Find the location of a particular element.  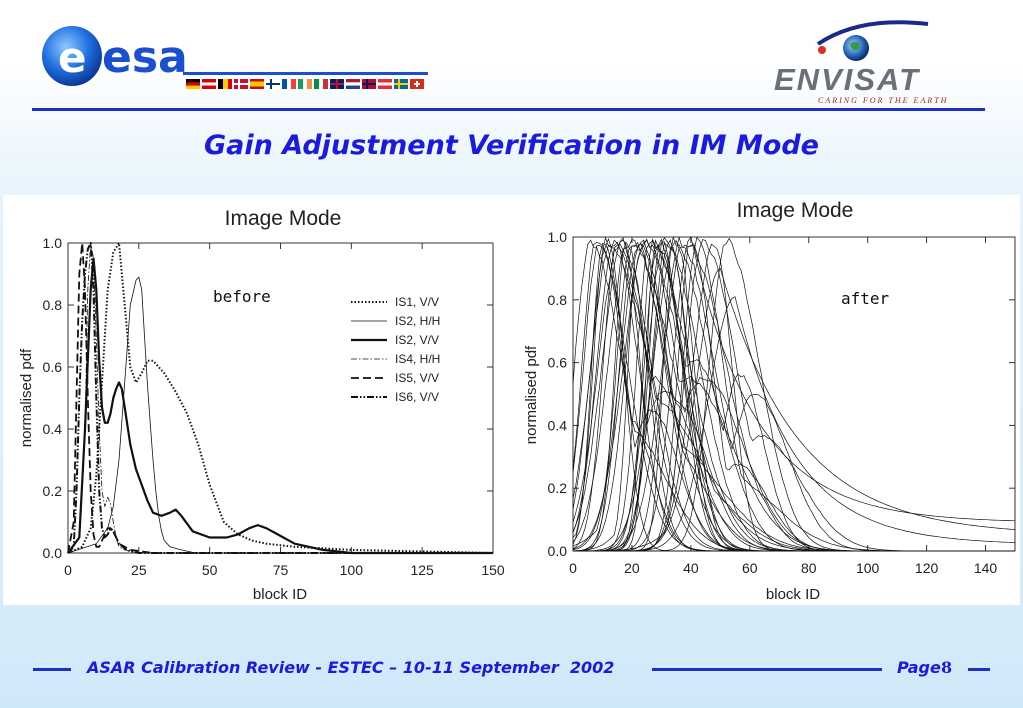

chart-before-annotation: before is located at coordinates (242, 296).